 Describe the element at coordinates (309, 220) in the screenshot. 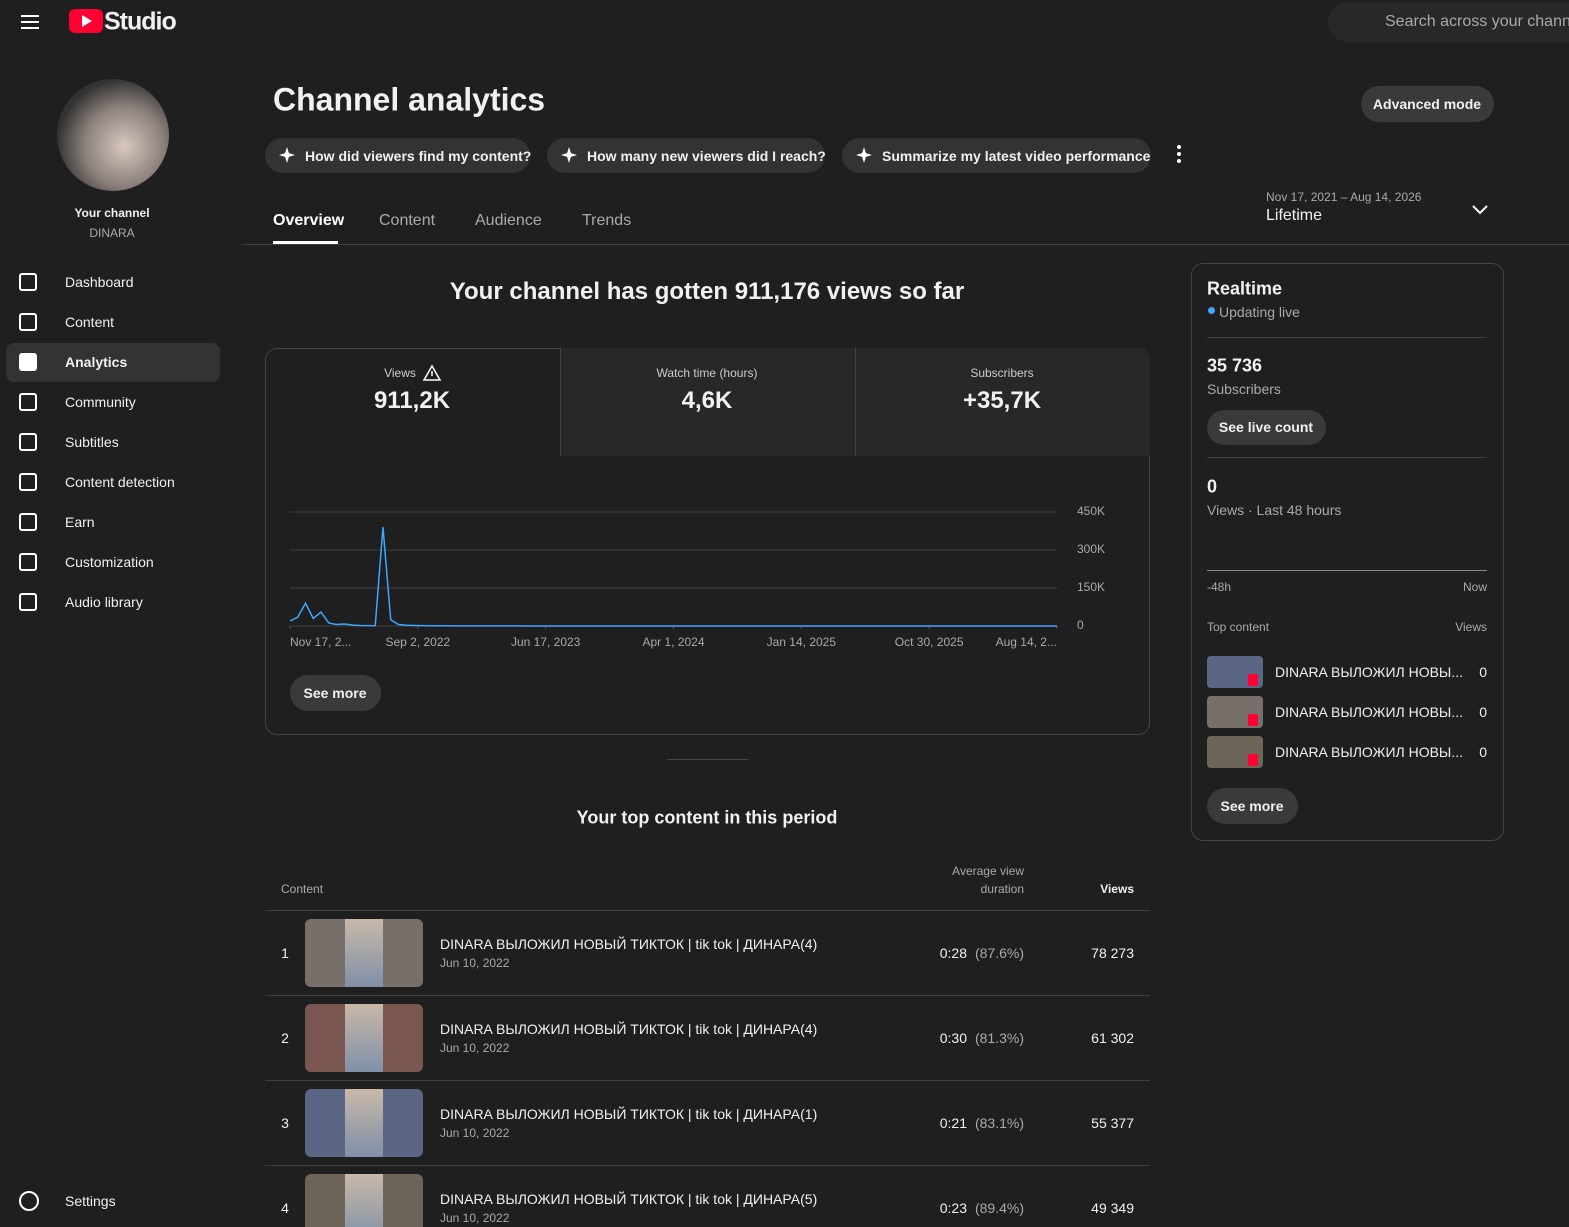

I see `tab: Overview` at that location.